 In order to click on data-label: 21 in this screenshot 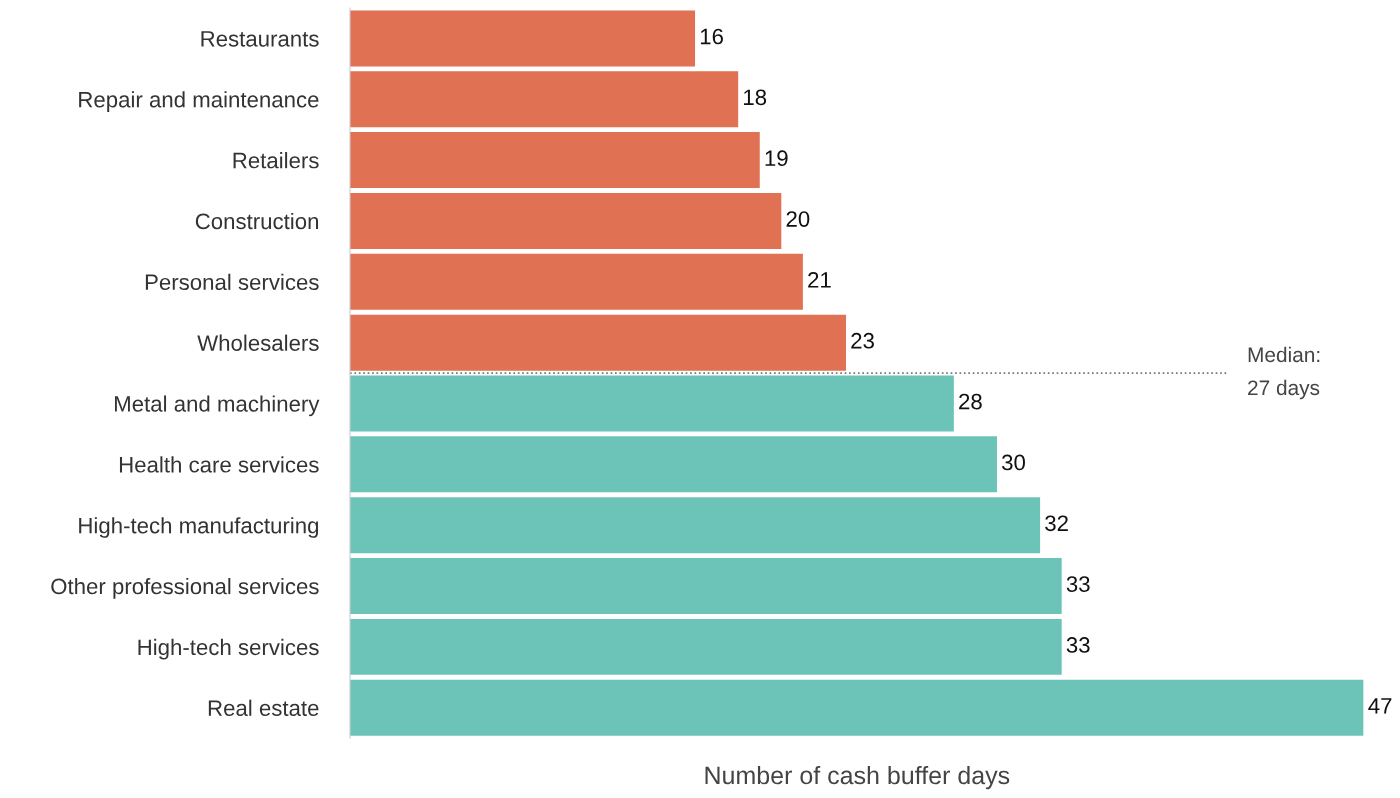, I will do `click(819, 280)`.